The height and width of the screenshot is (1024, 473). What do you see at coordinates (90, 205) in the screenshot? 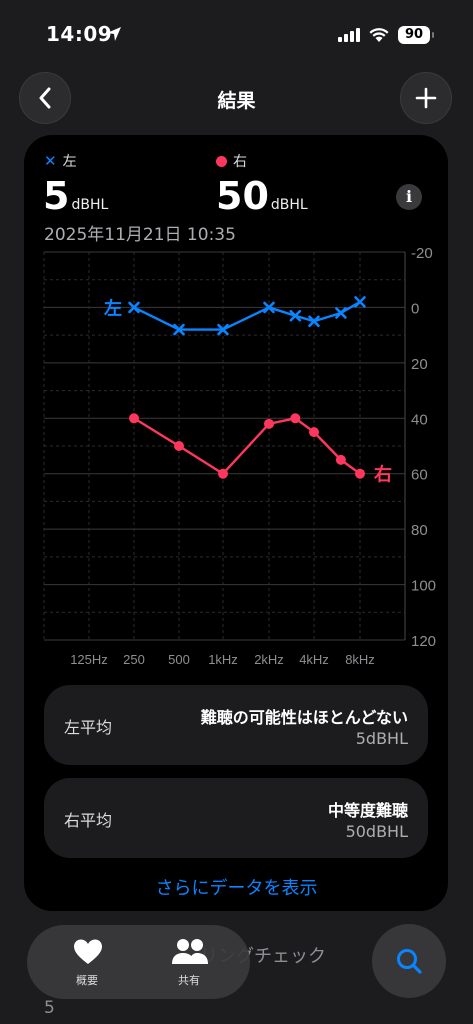
I see `left-unit: dBHL` at bounding box center [90, 205].